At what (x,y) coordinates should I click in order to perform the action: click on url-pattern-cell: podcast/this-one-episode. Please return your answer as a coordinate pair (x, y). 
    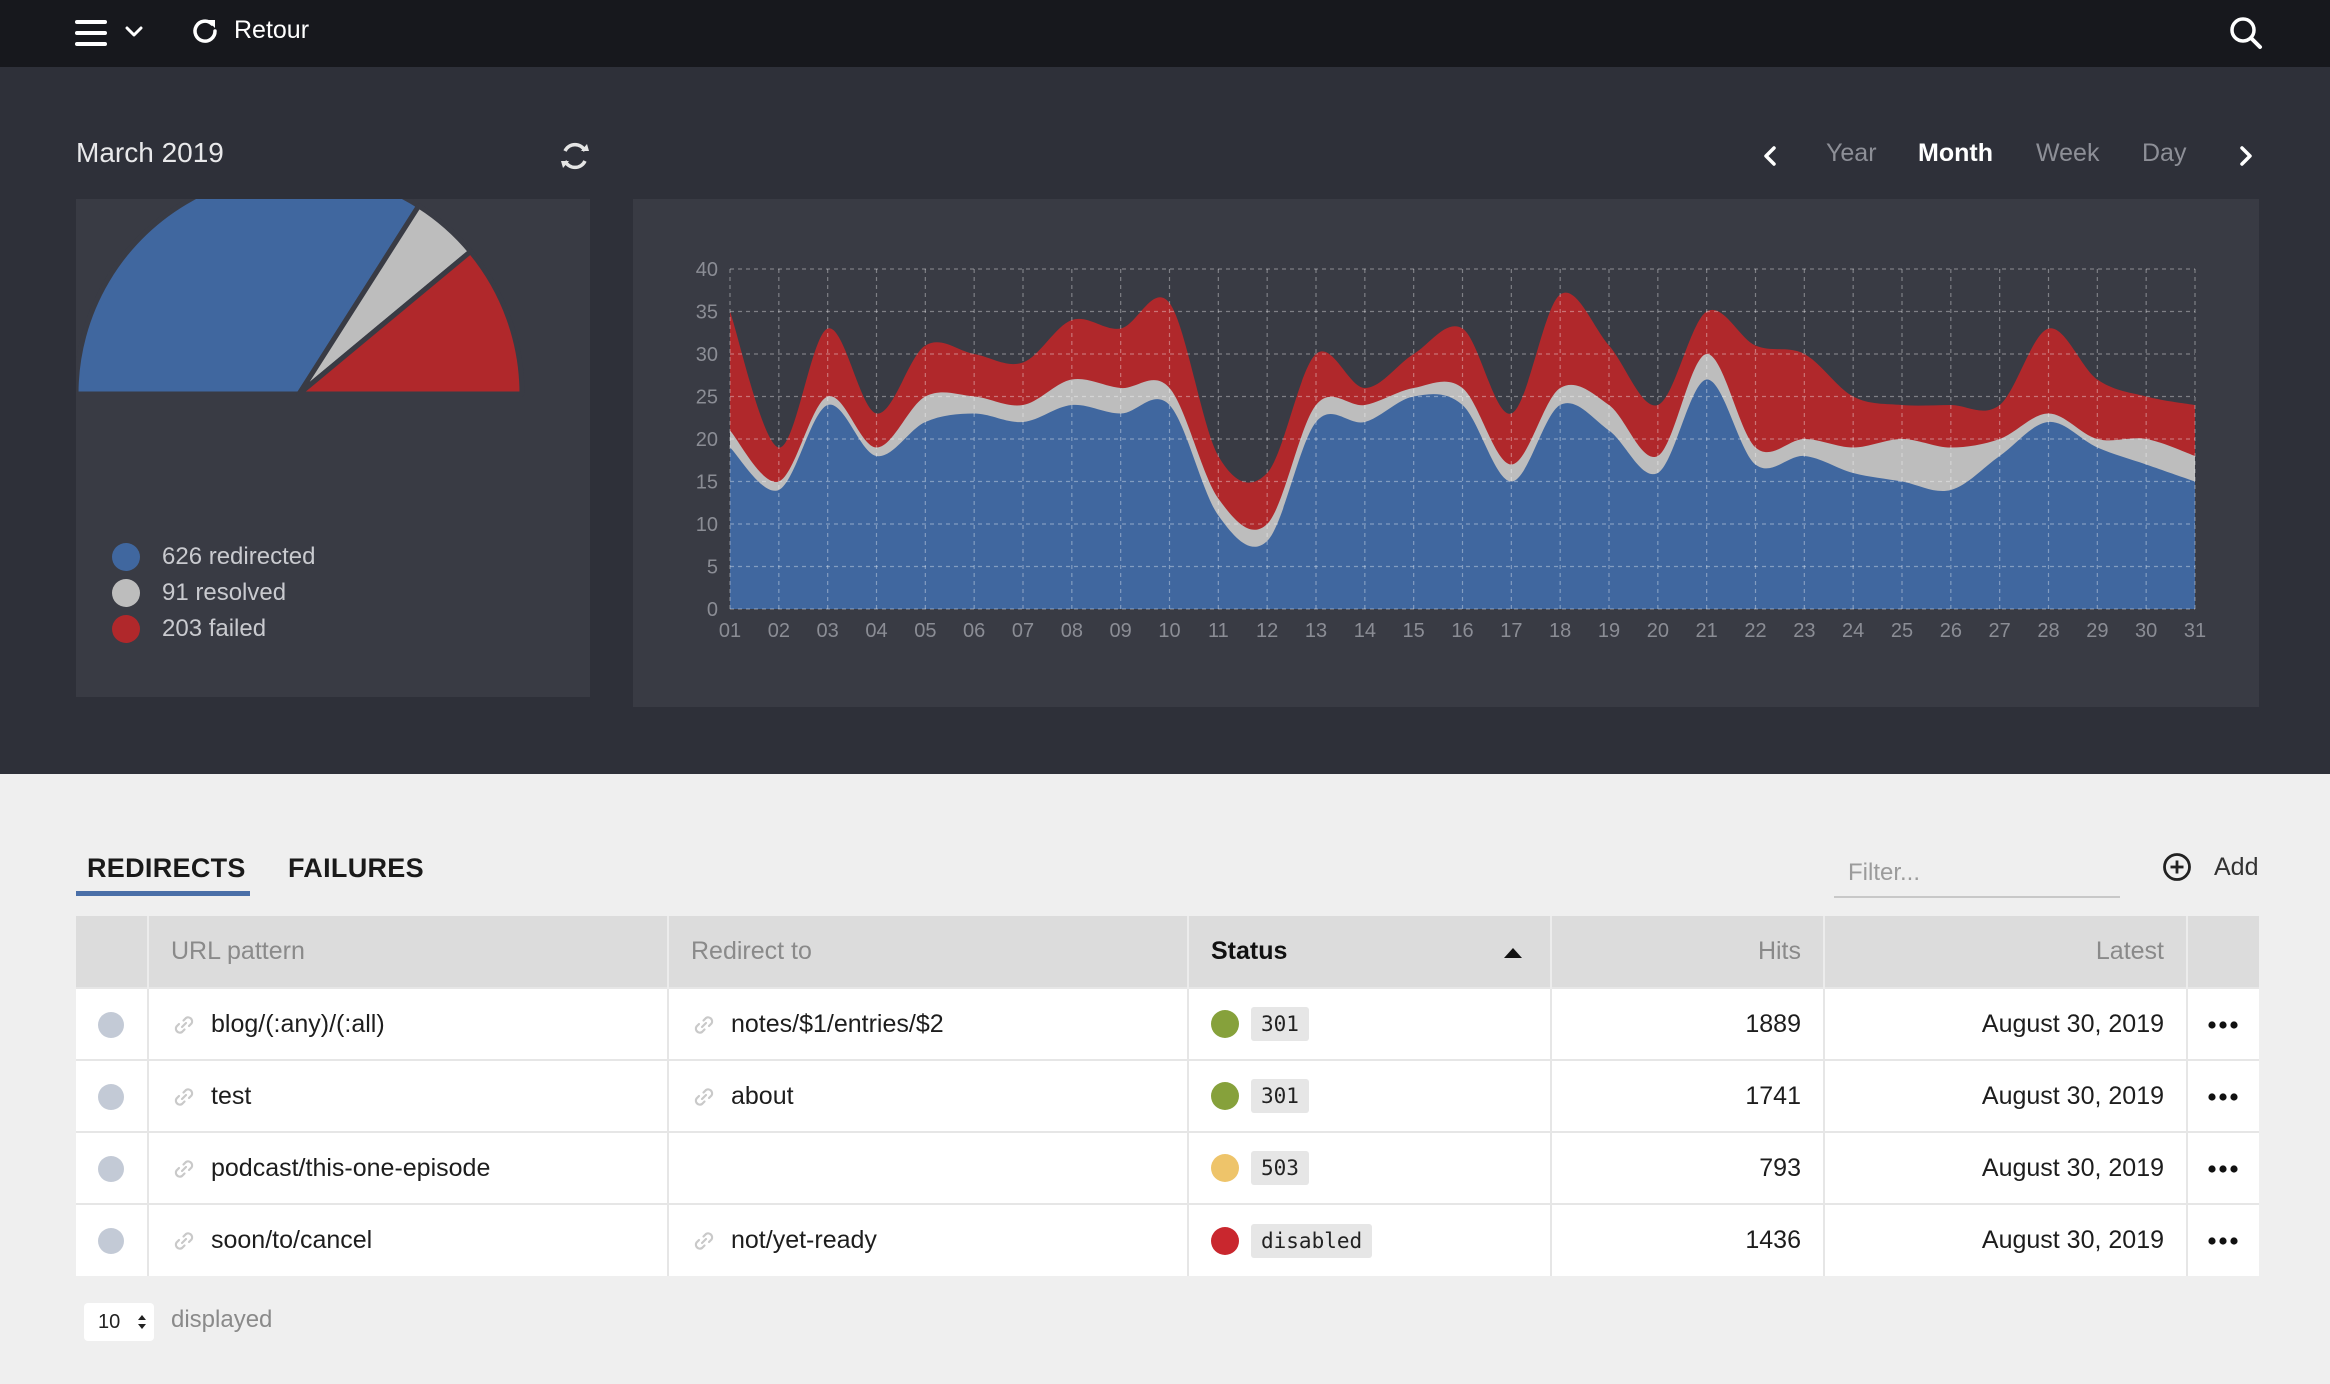
    Looking at the image, I should click on (408, 1167).